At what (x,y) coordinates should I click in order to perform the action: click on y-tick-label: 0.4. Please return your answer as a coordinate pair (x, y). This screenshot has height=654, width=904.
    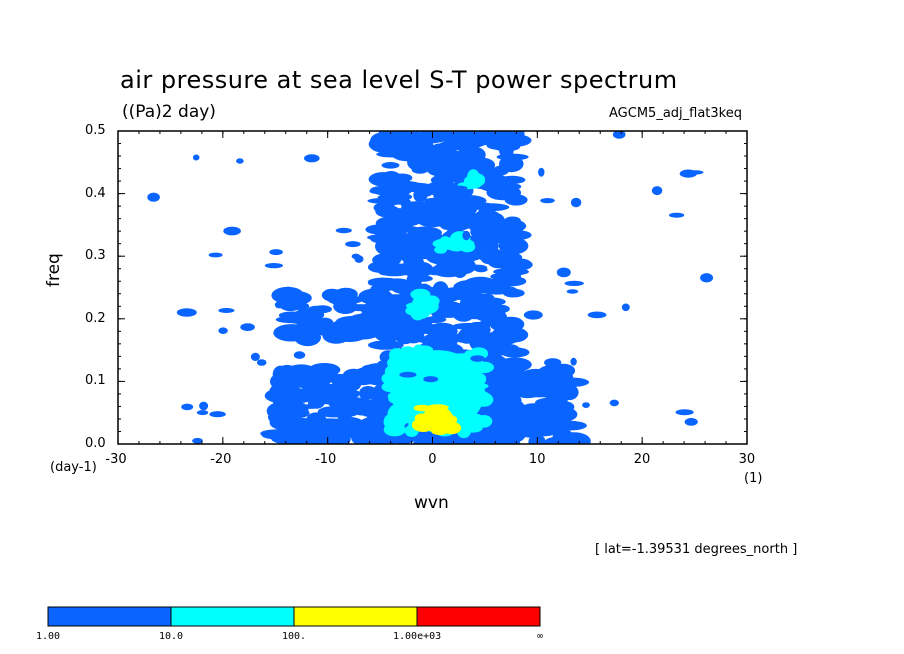
    Looking at the image, I should click on (95, 193).